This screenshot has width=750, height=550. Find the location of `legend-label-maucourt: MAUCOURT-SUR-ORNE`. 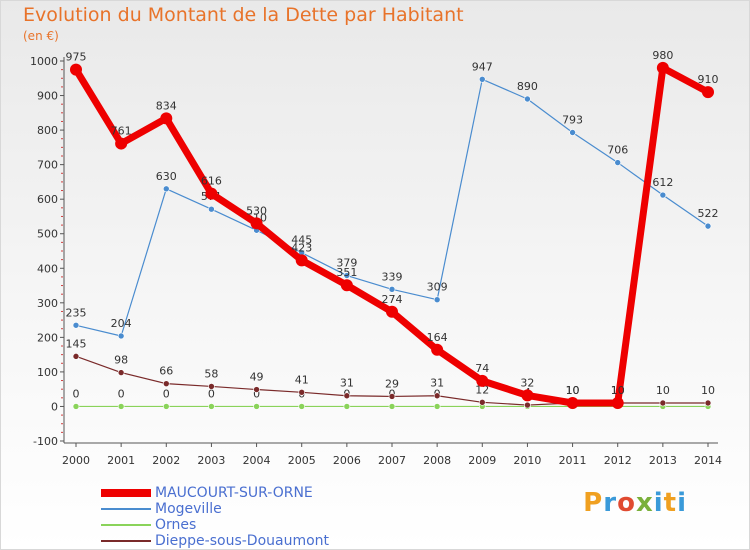

legend-label-maucourt: MAUCOURT-SUR-ORNE is located at coordinates (234, 493).